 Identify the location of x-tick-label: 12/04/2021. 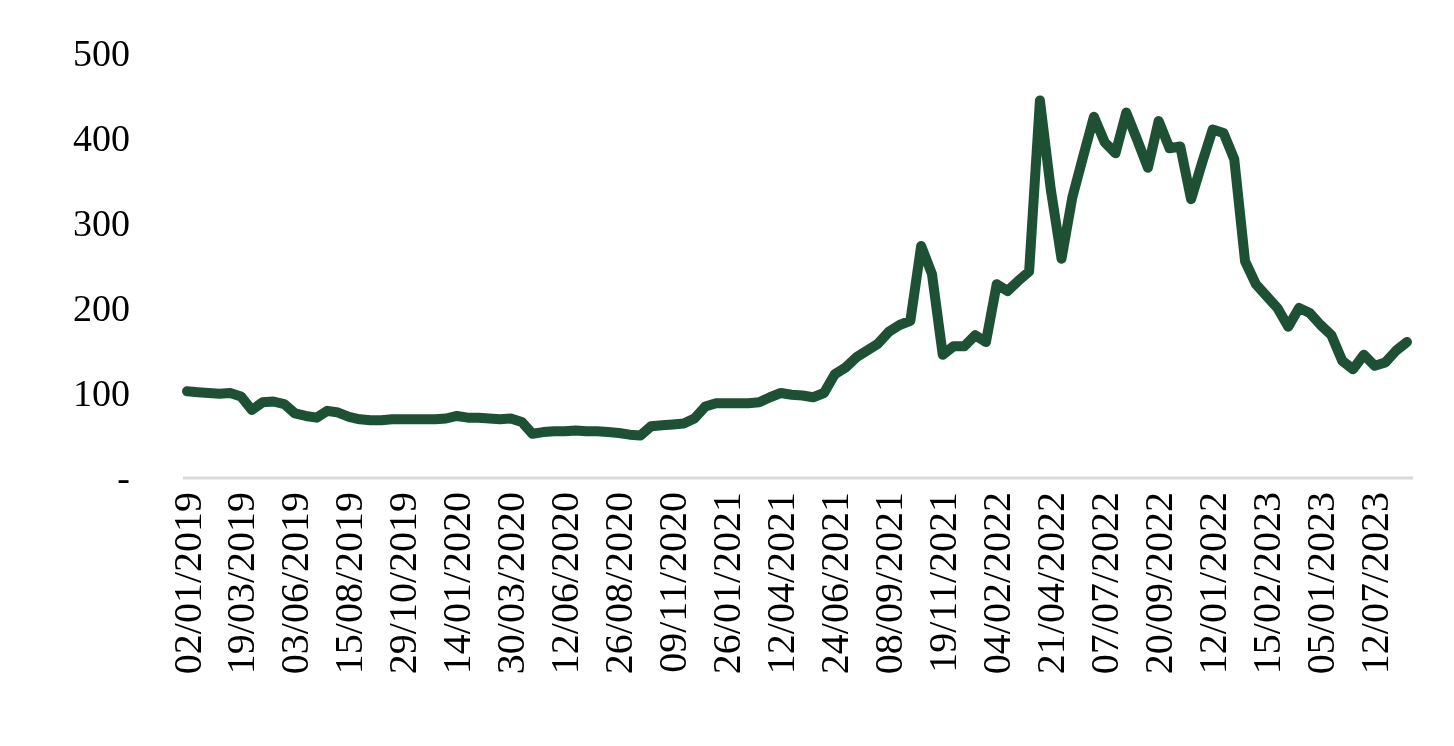
(781, 583).